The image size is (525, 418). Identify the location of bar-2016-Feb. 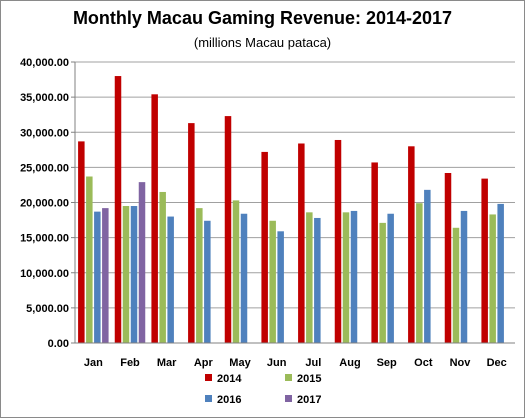
(134, 274).